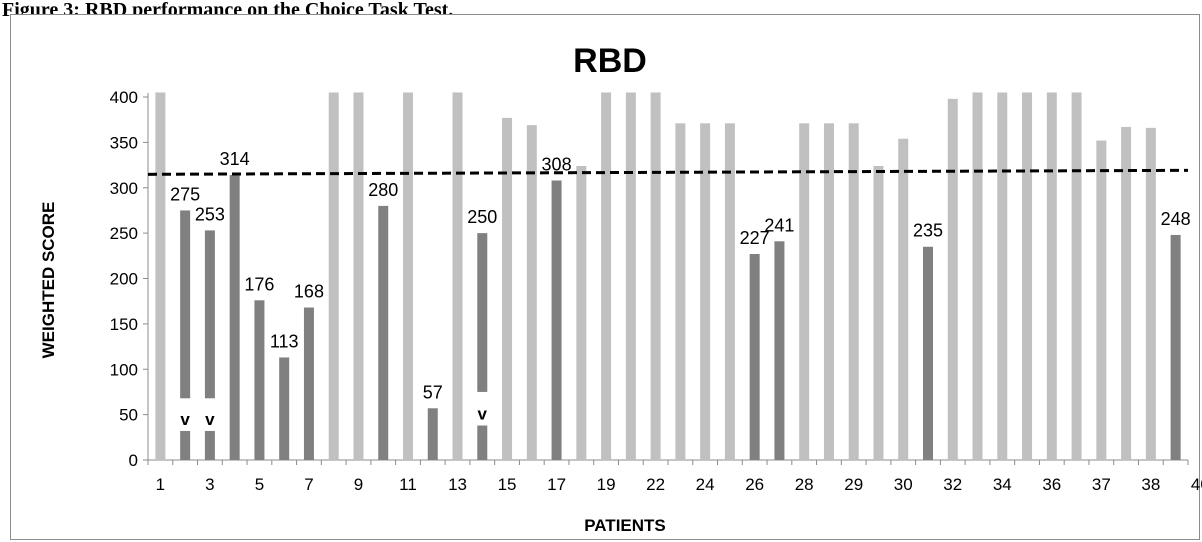 The height and width of the screenshot is (542, 1202). I want to click on bar-value-label: 113, so click(284, 341).